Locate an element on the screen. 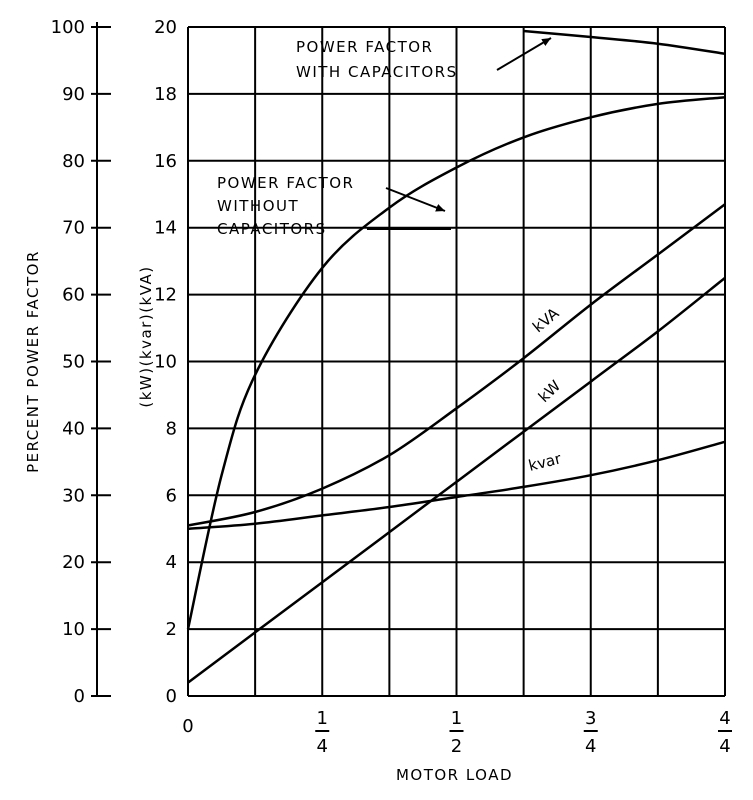 The image size is (753, 800). x-tick-fraction: 14 is located at coordinates (322, 732).